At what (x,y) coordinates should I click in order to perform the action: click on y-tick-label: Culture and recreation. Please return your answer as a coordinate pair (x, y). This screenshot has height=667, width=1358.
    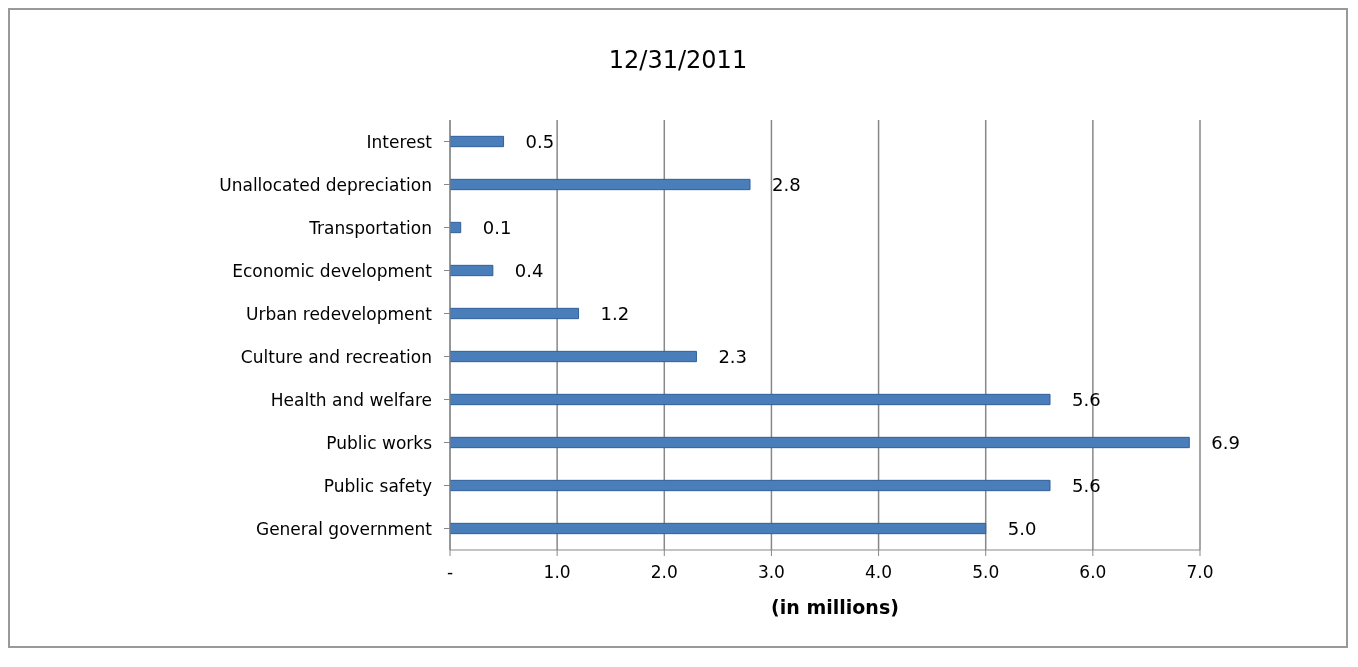
    Looking at the image, I should click on (336, 356).